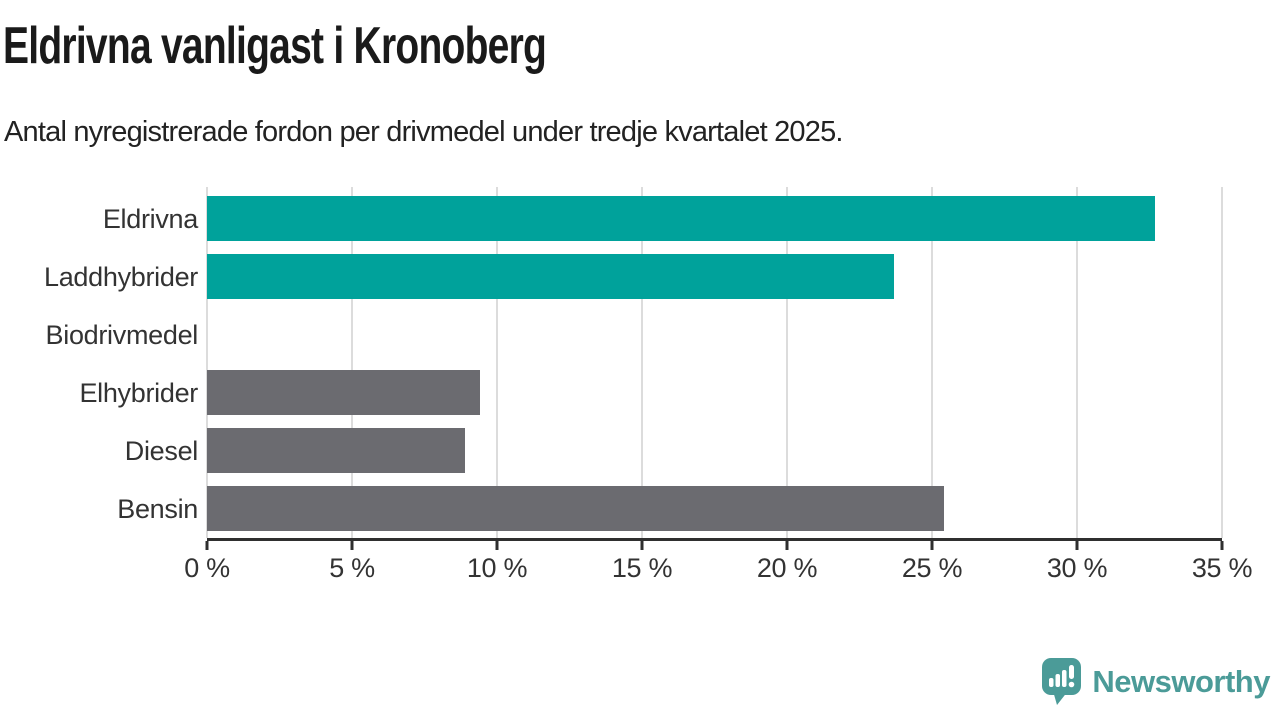 Image resolution: width=1280 pixels, height=720 pixels. I want to click on category-label: Laddhybrider, so click(120, 277).